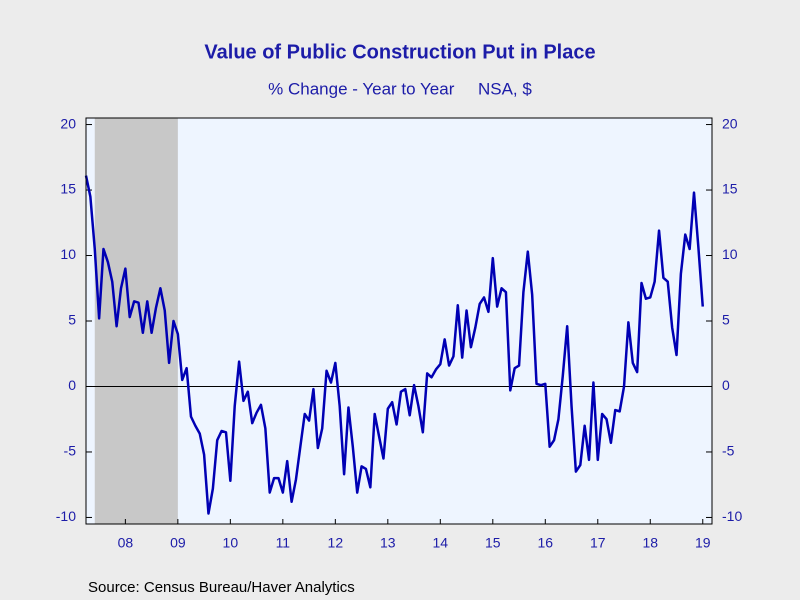  Describe the element at coordinates (136, 321) in the screenshot. I see `recession-shading` at that location.